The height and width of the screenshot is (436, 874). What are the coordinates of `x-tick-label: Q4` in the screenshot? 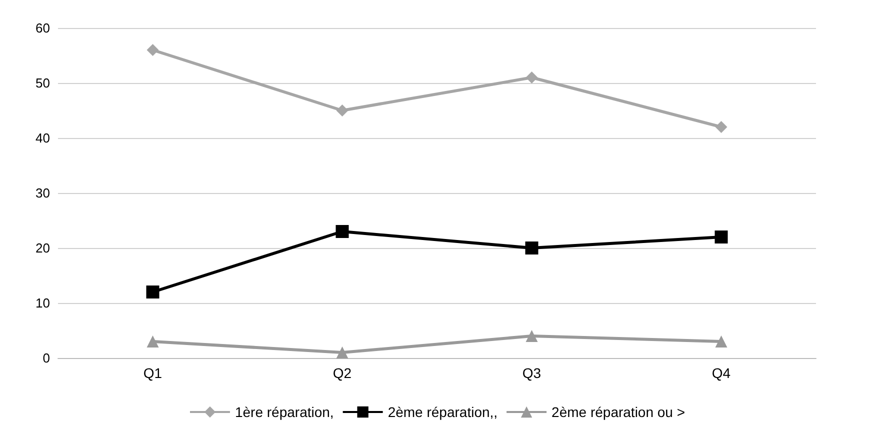 It's located at (721, 373).